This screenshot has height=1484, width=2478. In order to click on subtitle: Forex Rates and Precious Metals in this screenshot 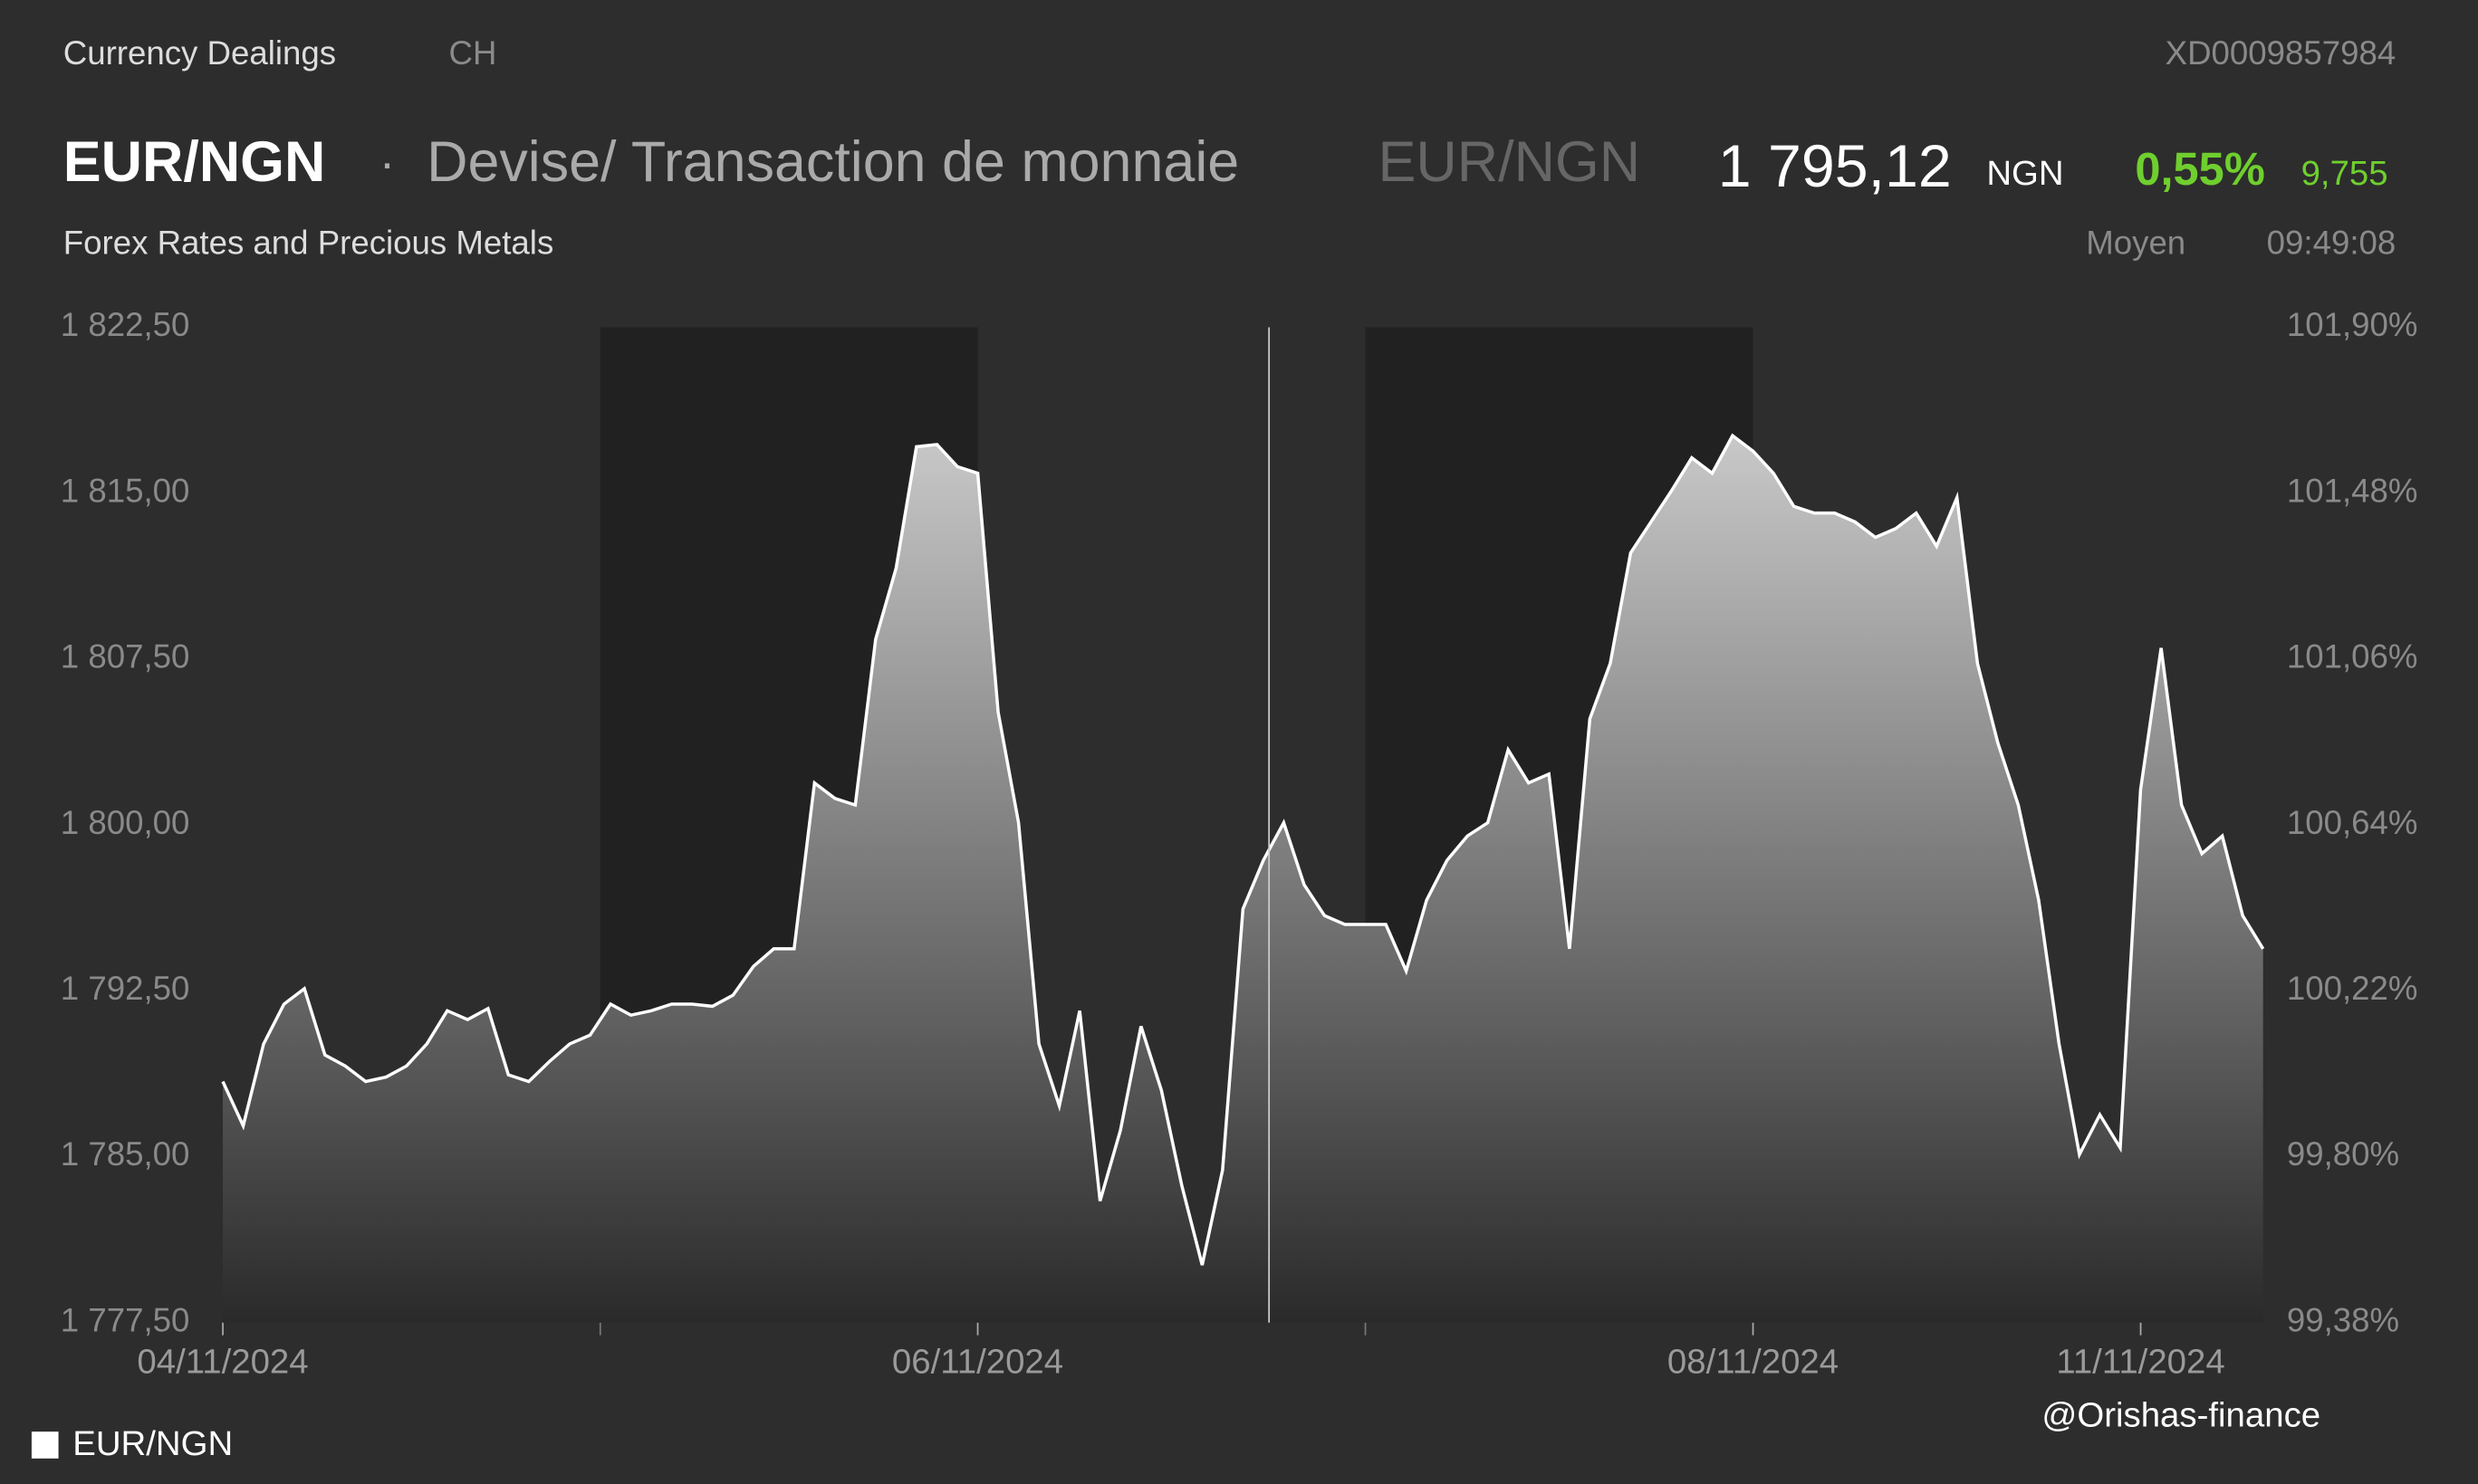, I will do `click(308, 242)`.